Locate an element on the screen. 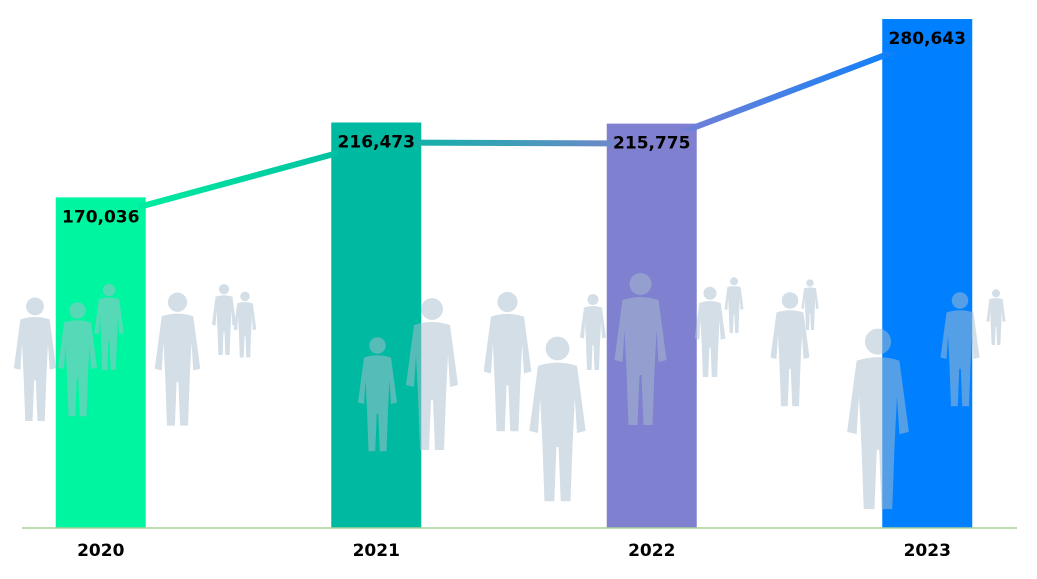 The height and width of the screenshot is (579, 1037). value-label: 170,036 is located at coordinates (100, 217).